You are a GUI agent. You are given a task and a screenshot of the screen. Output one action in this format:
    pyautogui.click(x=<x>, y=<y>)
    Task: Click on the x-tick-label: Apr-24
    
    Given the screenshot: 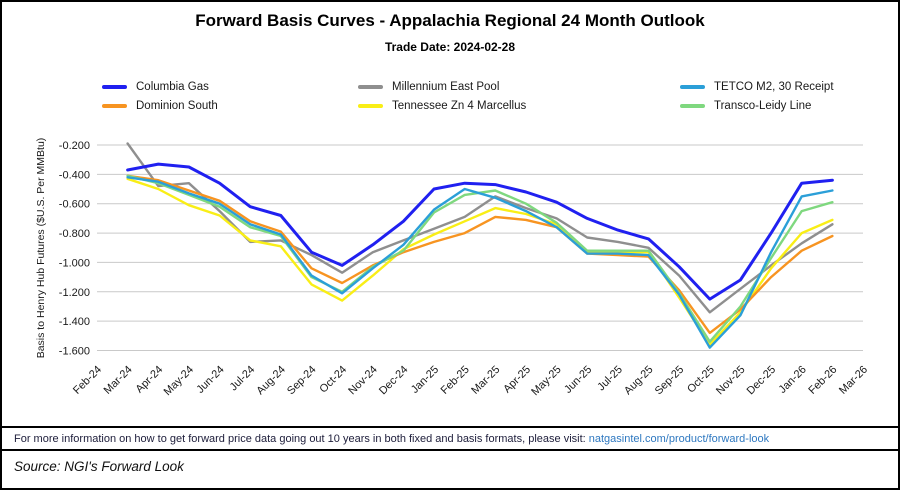 What is the action you would take?
    pyautogui.click(x=150, y=380)
    